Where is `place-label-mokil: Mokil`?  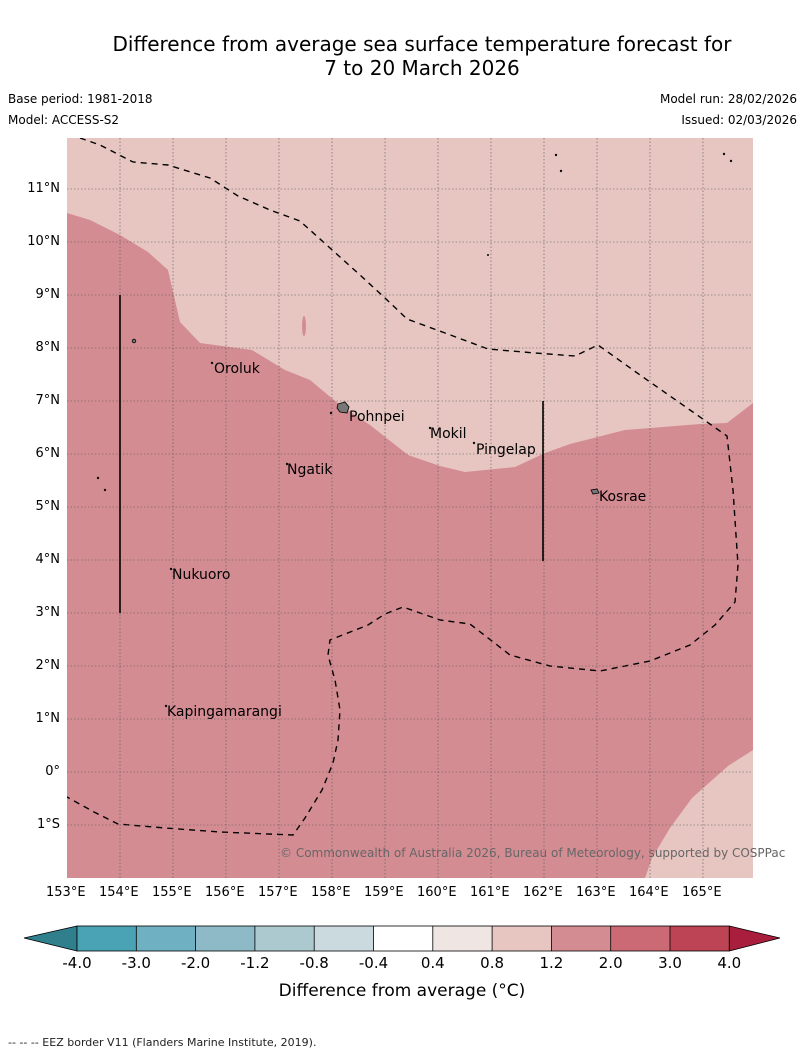 place-label-mokil: Mokil is located at coordinates (448, 434).